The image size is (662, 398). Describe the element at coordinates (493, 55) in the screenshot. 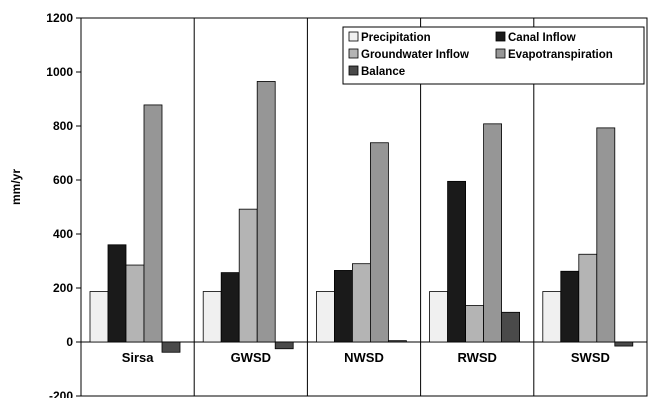

I see `legend-box` at that location.